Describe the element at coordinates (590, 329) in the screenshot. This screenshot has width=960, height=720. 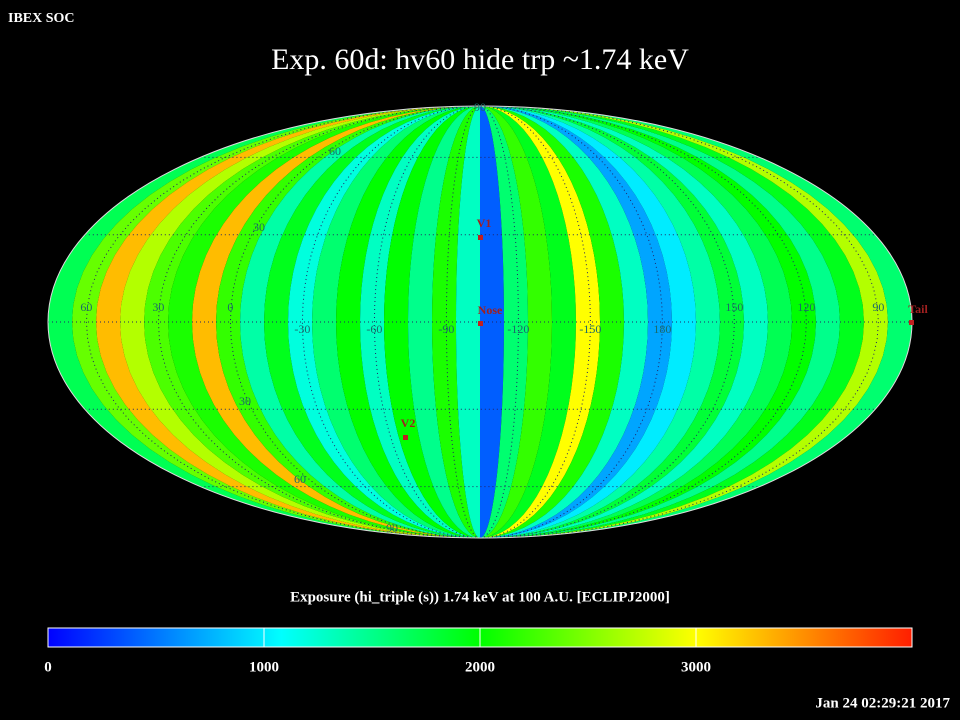
I see `lon-label: -150` at that location.